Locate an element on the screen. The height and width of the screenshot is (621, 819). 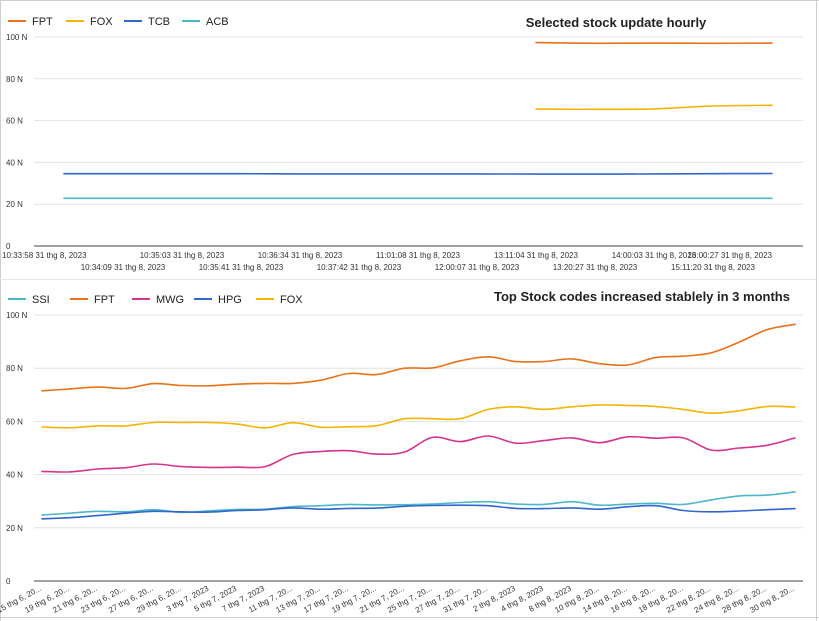
series-line-hpg is located at coordinates (418, 512).